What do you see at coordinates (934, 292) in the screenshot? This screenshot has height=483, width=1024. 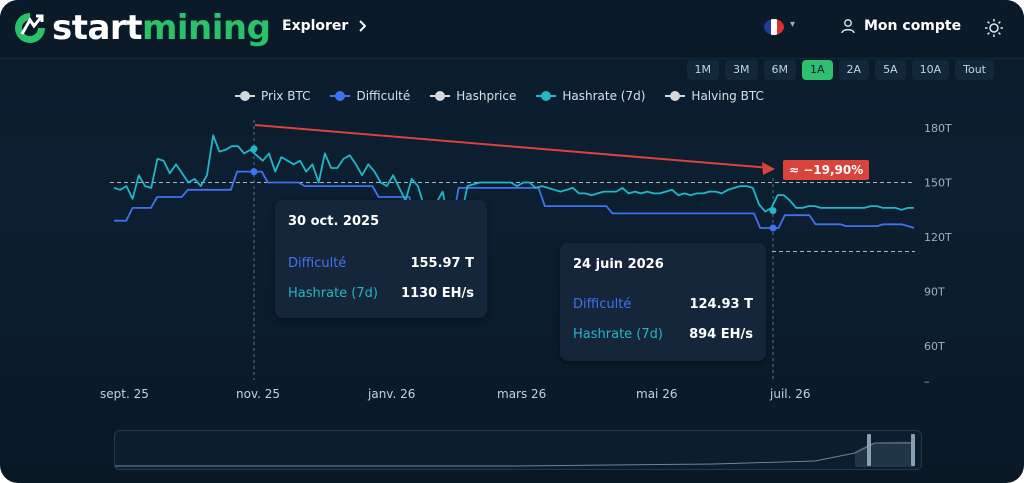 I see `y-tick-label: 90T` at bounding box center [934, 292].